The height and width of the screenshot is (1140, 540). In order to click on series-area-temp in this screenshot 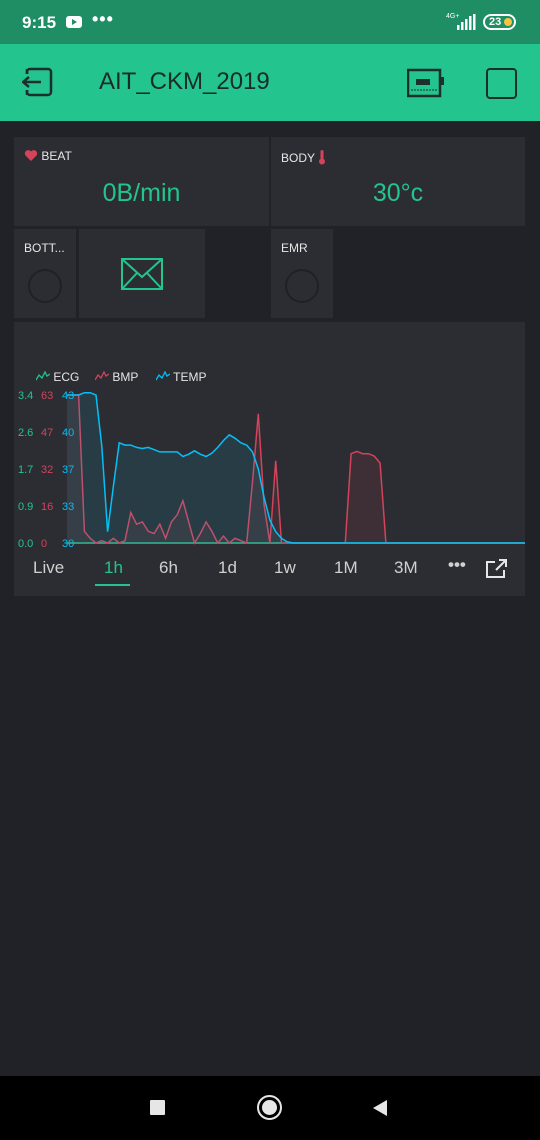, I will do `click(296, 467)`.